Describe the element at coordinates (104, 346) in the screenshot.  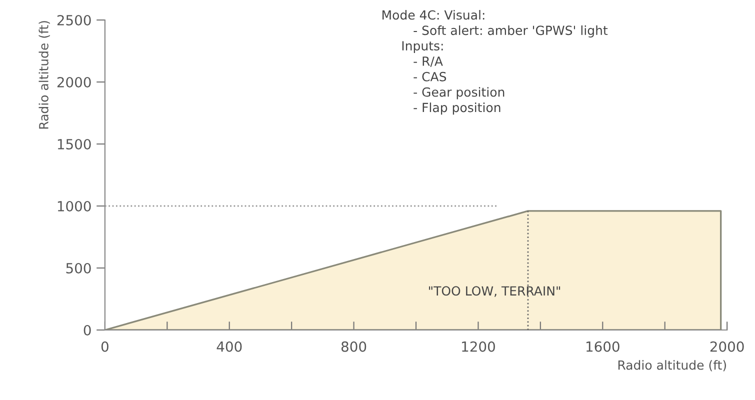
I see `x-tick-label: 0` at that location.